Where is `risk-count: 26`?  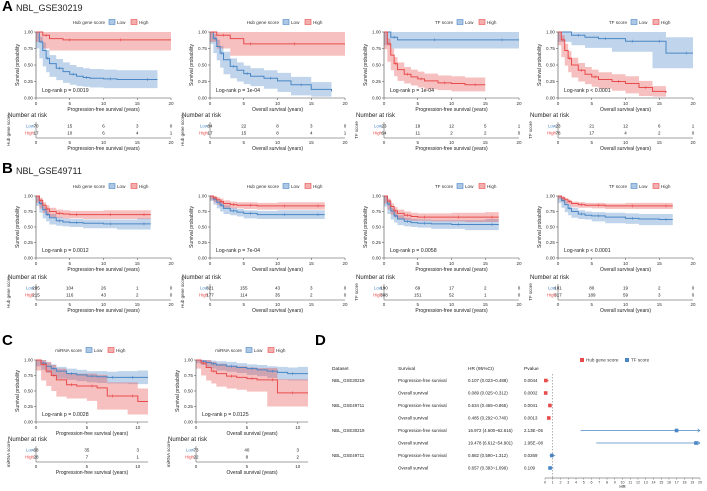 risk-count: 26 is located at coordinates (104, 288).